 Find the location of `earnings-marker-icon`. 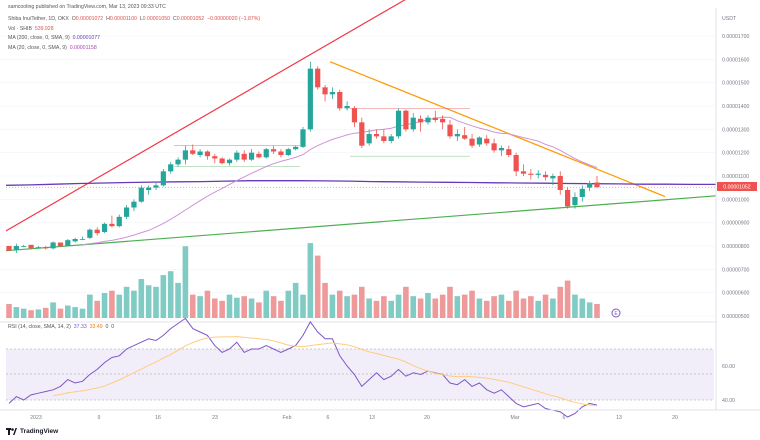

earnings-marker-icon is located at coordinates (616, 313).